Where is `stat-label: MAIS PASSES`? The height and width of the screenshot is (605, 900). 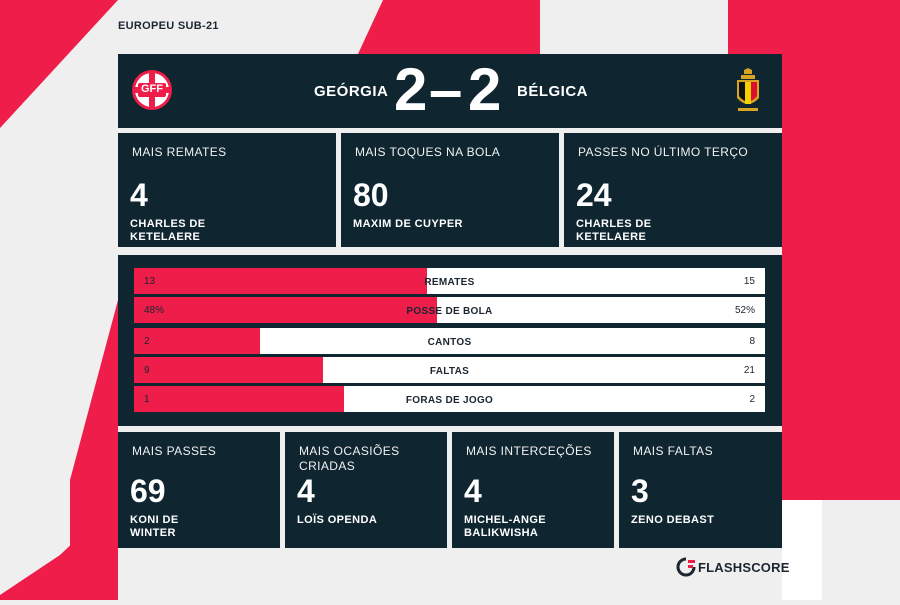 stat-label: MAIS PASSES is located at coordinates (174, 451).